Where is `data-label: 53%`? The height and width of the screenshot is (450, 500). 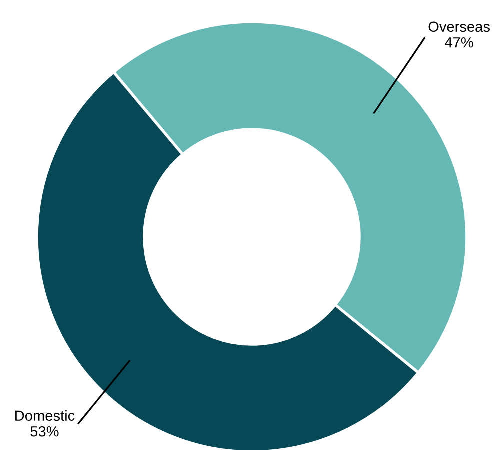
data-label: 53% is located at coordinates (44, 431).